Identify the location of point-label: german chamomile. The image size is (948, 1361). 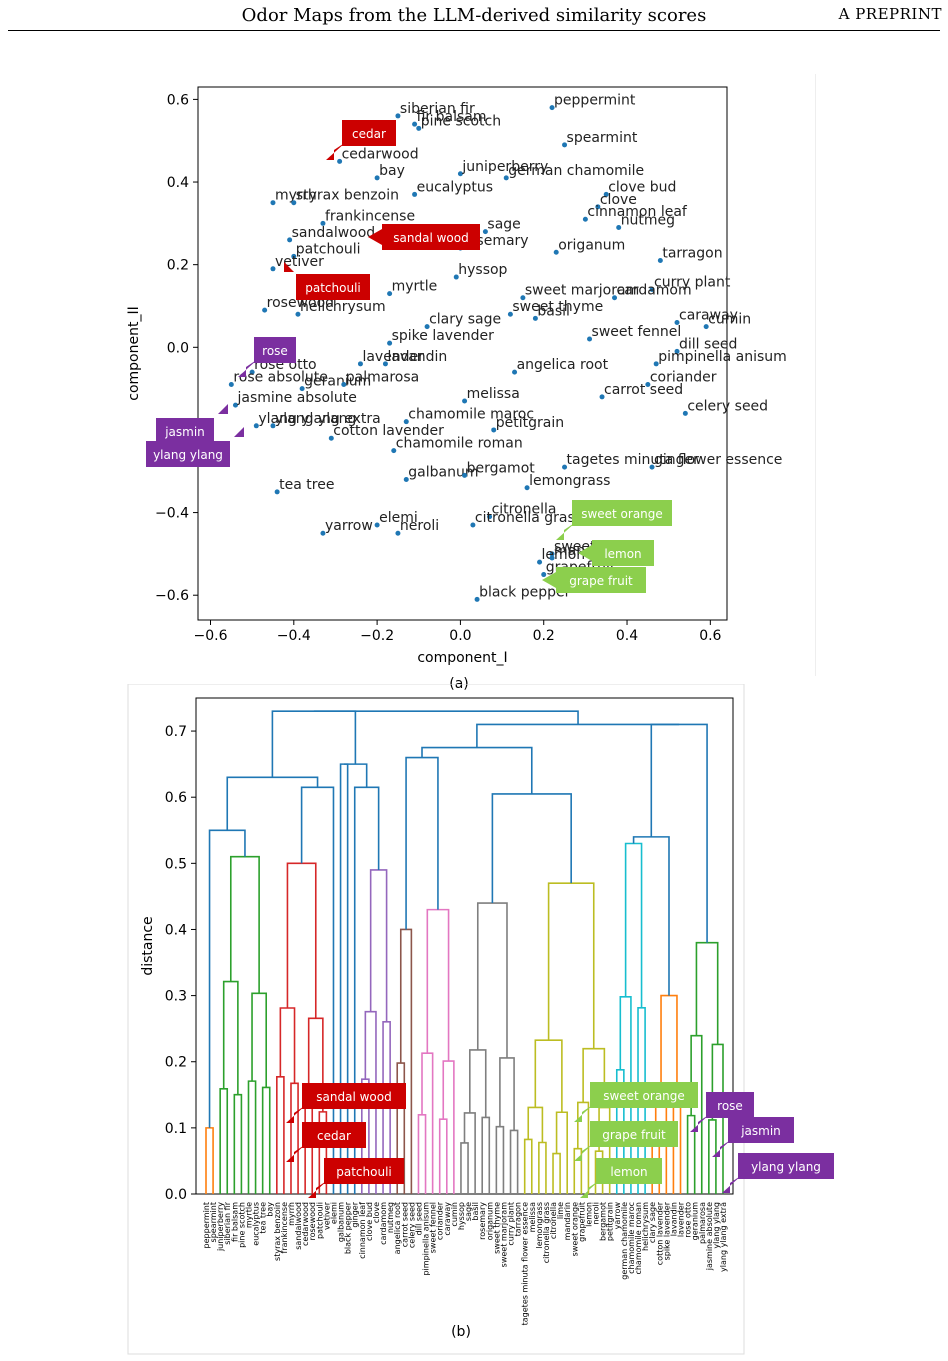
(576, 171).